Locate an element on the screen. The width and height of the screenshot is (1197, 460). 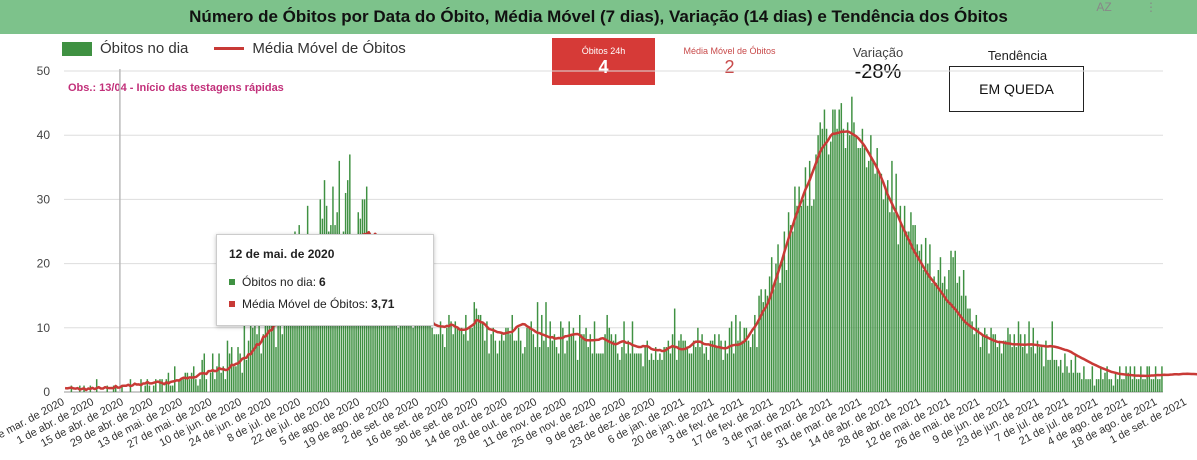
legend-item-line: Média Móvel de Óbitos is located at coordinates (310, 48).